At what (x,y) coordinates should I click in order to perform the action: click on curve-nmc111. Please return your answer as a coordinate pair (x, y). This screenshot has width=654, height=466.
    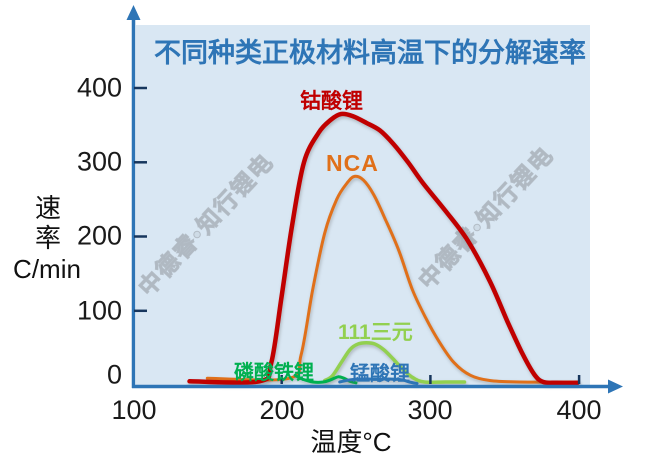
    Looking at the image, I should click on (395, 362).